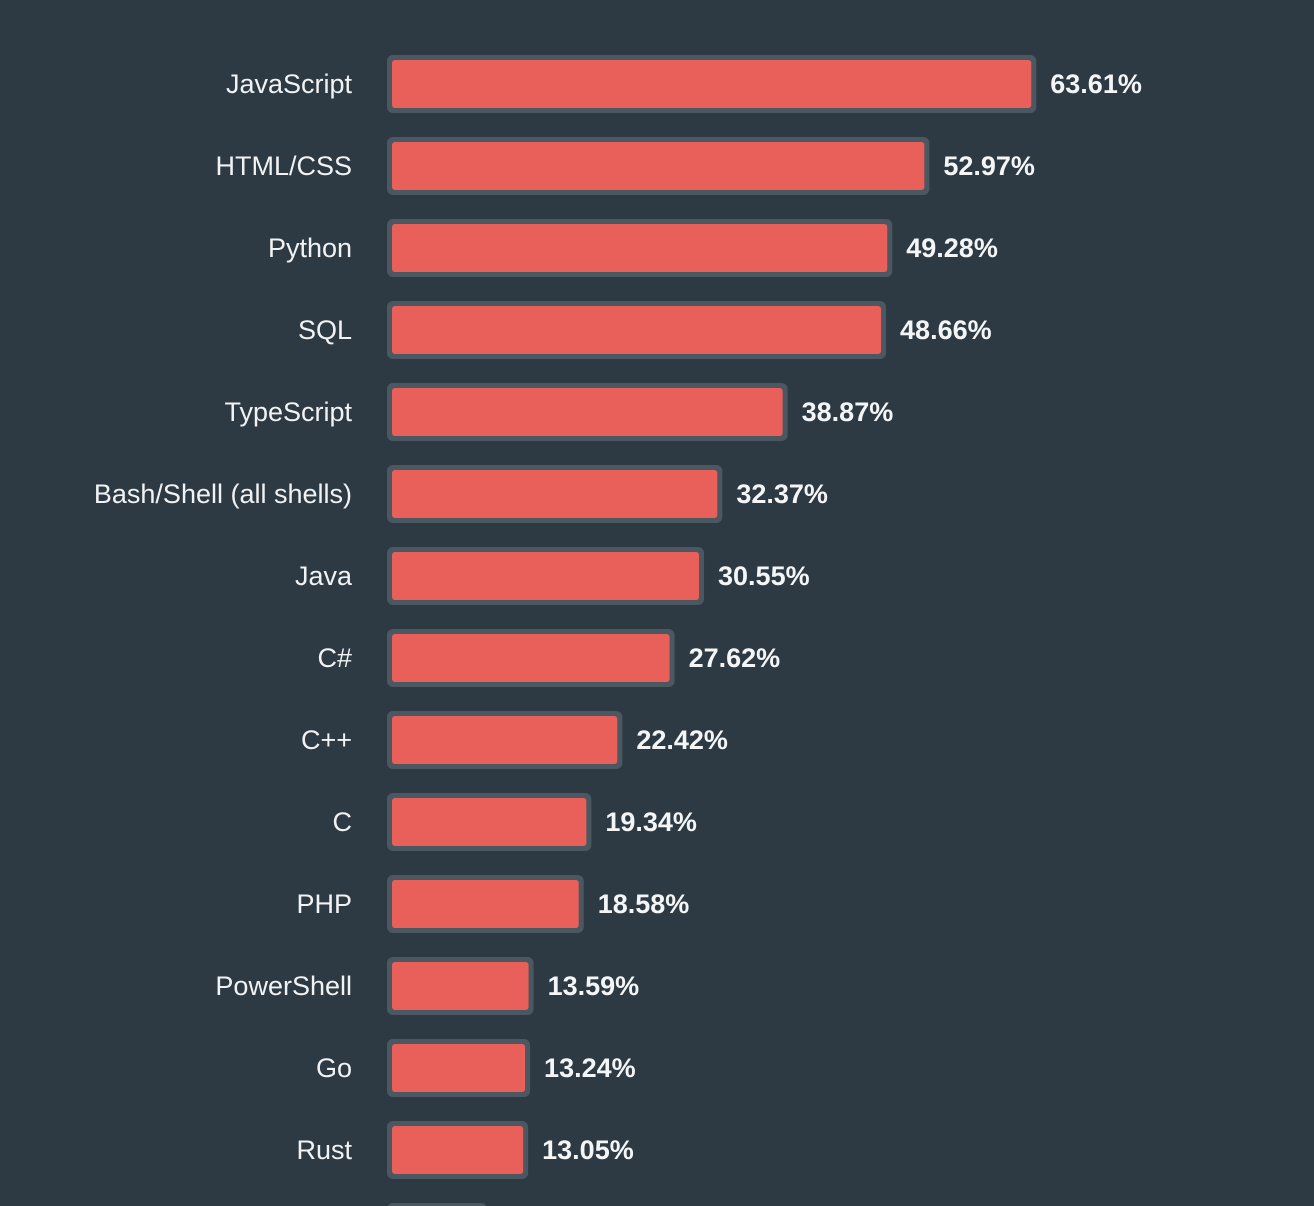  I want to click on bar-html-css, so click(658, 166).